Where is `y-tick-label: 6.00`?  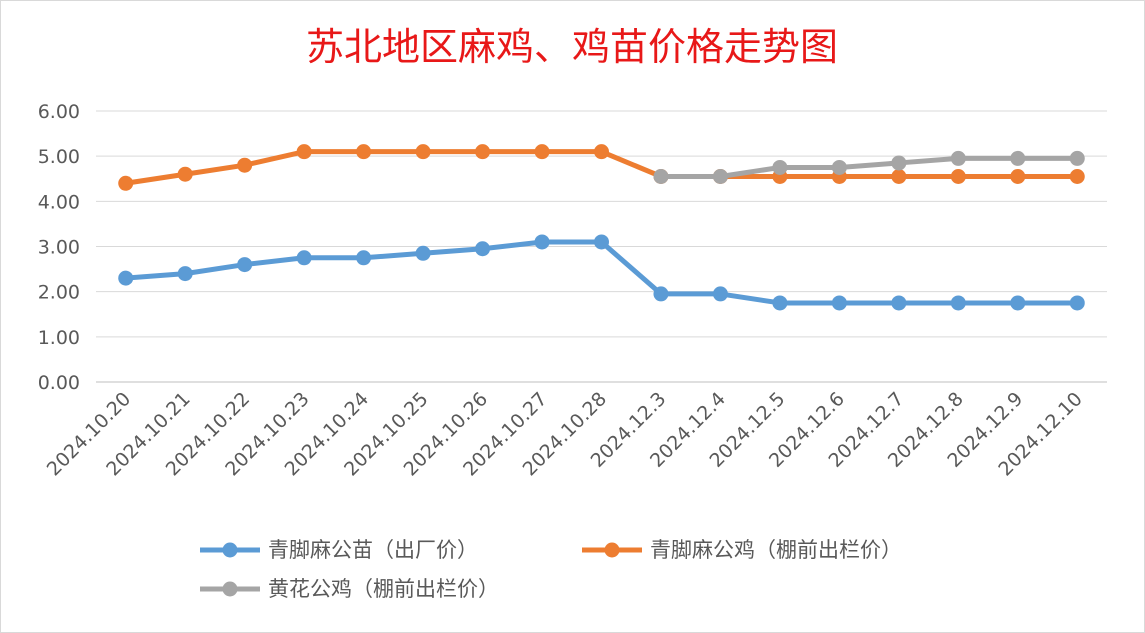 y-tick-label: 6.00 is located at coordinates (59, 112).